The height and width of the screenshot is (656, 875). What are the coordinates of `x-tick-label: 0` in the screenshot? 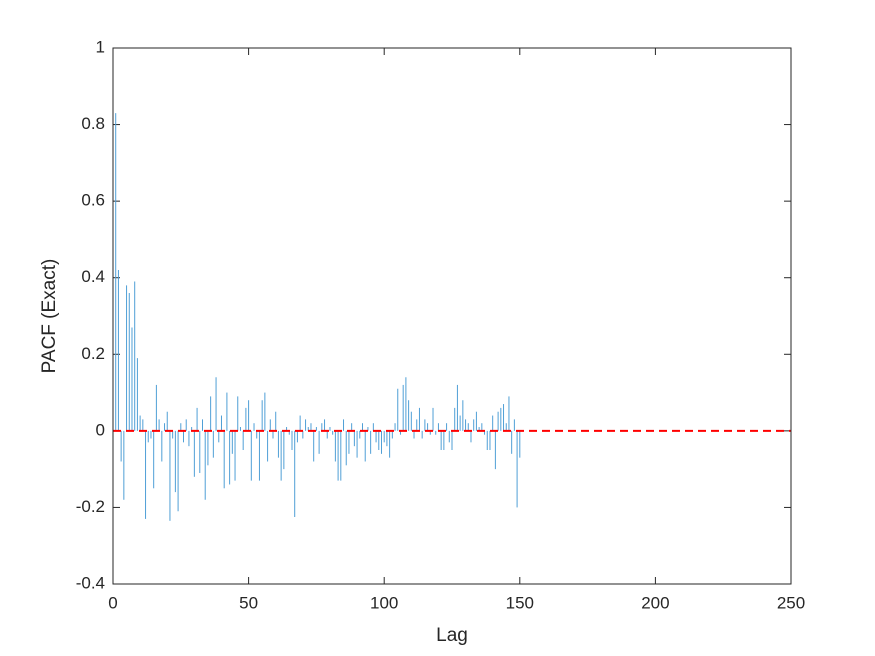 It's located at (112, 602).